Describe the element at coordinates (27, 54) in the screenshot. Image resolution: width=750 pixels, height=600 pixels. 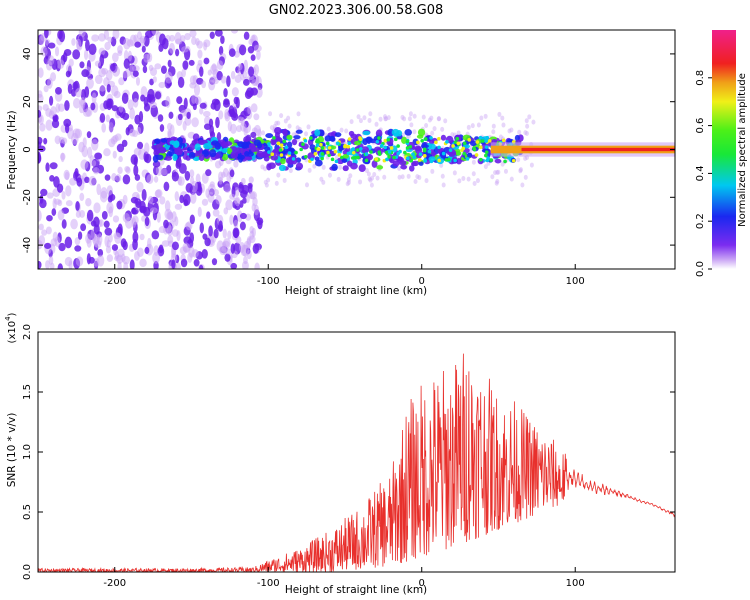
I see `y-tick-label: 40` at that location.